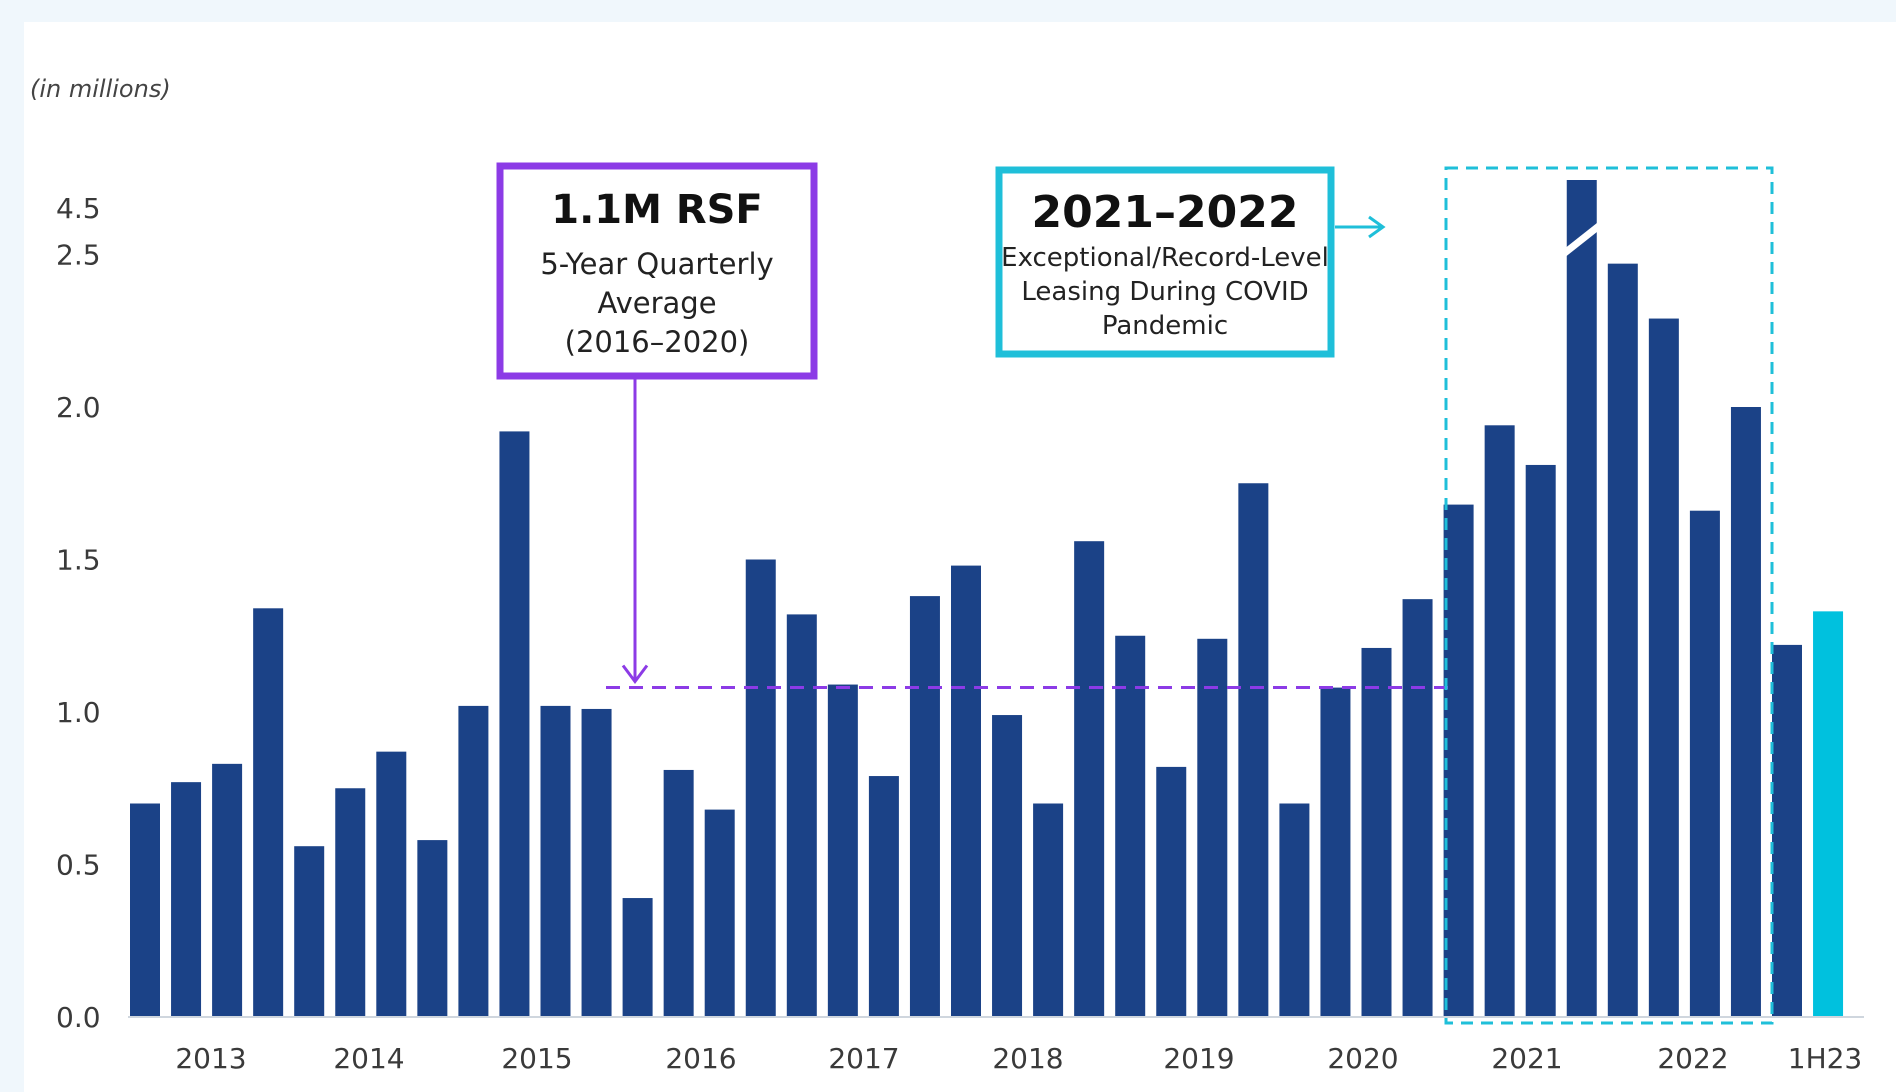  What do you see at coordinates (1825, 1058) in the screenshot?
I see `x-tick-label: 1H23` at bounding box center [1825, 1058].